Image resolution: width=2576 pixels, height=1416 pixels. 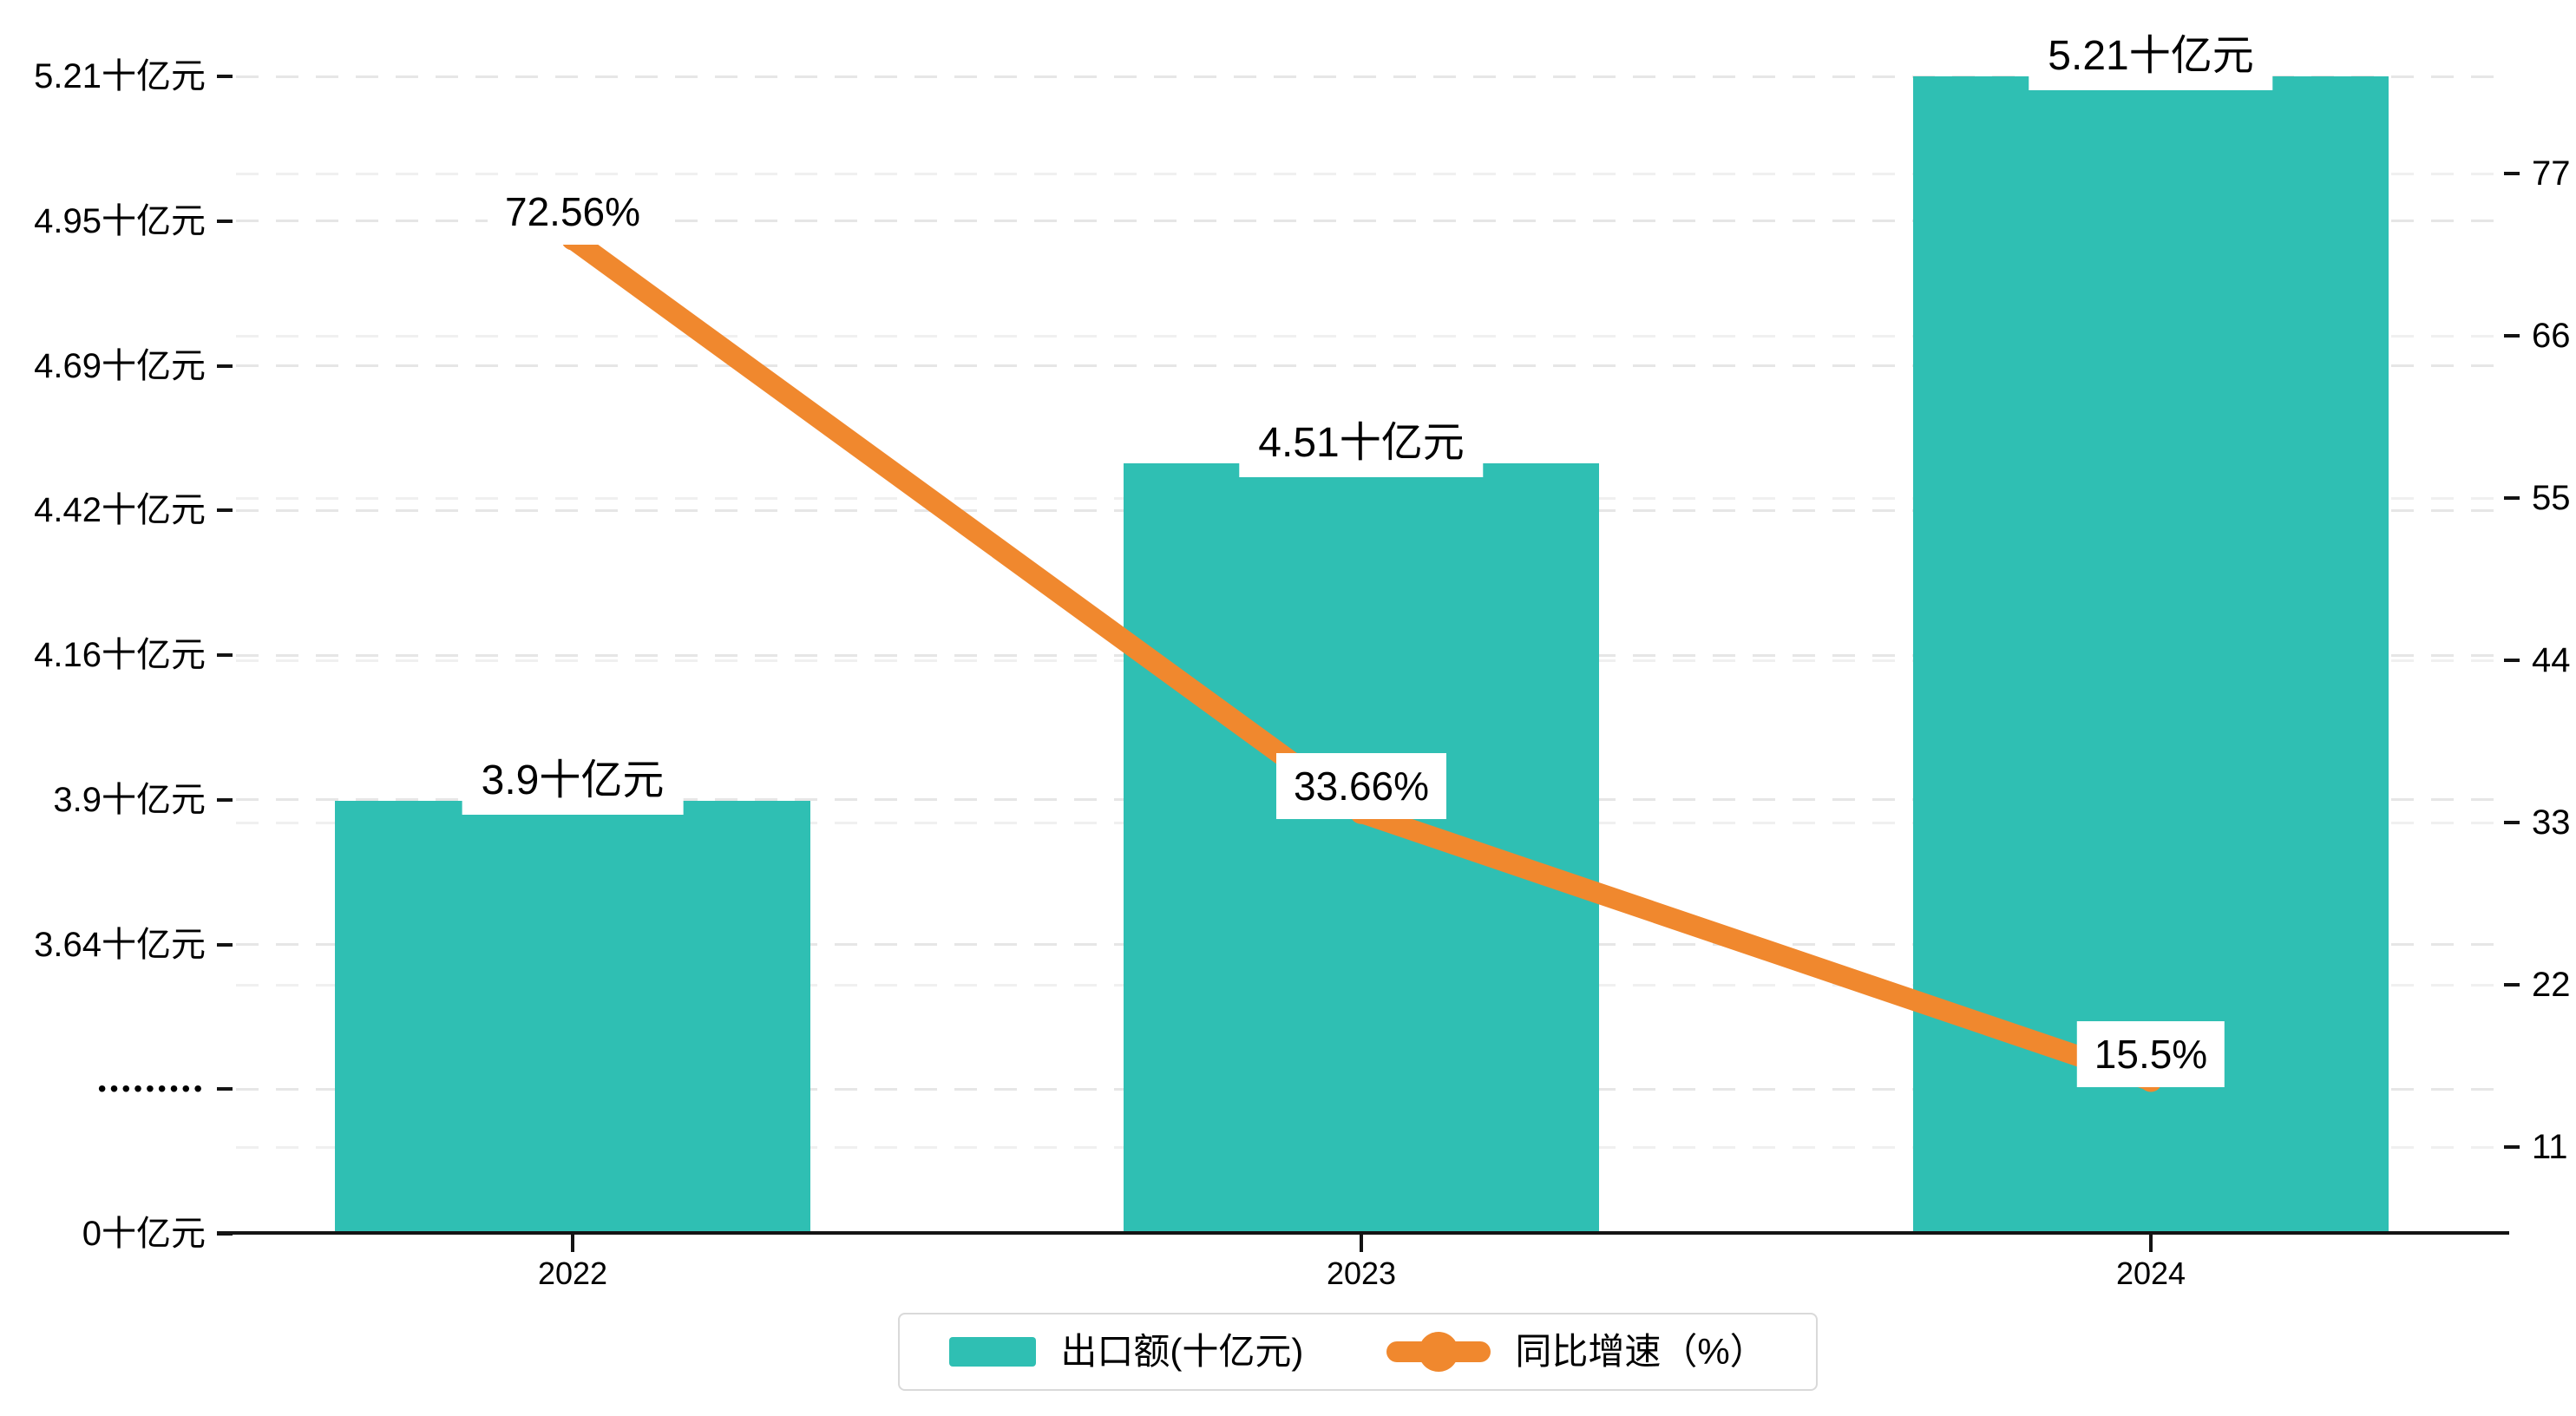 What do you see at coordinates (2551, 498) in the screenshot?
I see `y-axis-right-label: 55` at bounding box center [2551, 498].